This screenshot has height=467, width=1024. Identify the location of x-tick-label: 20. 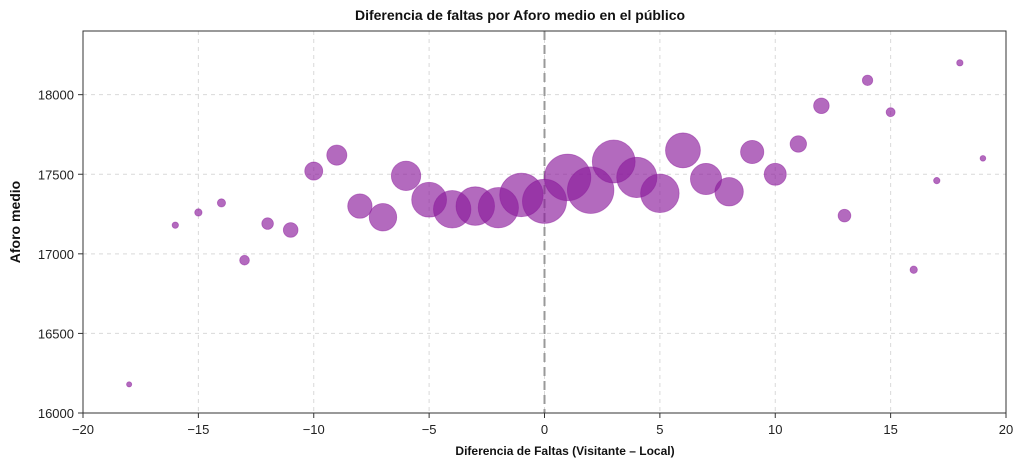
(1006, 429).